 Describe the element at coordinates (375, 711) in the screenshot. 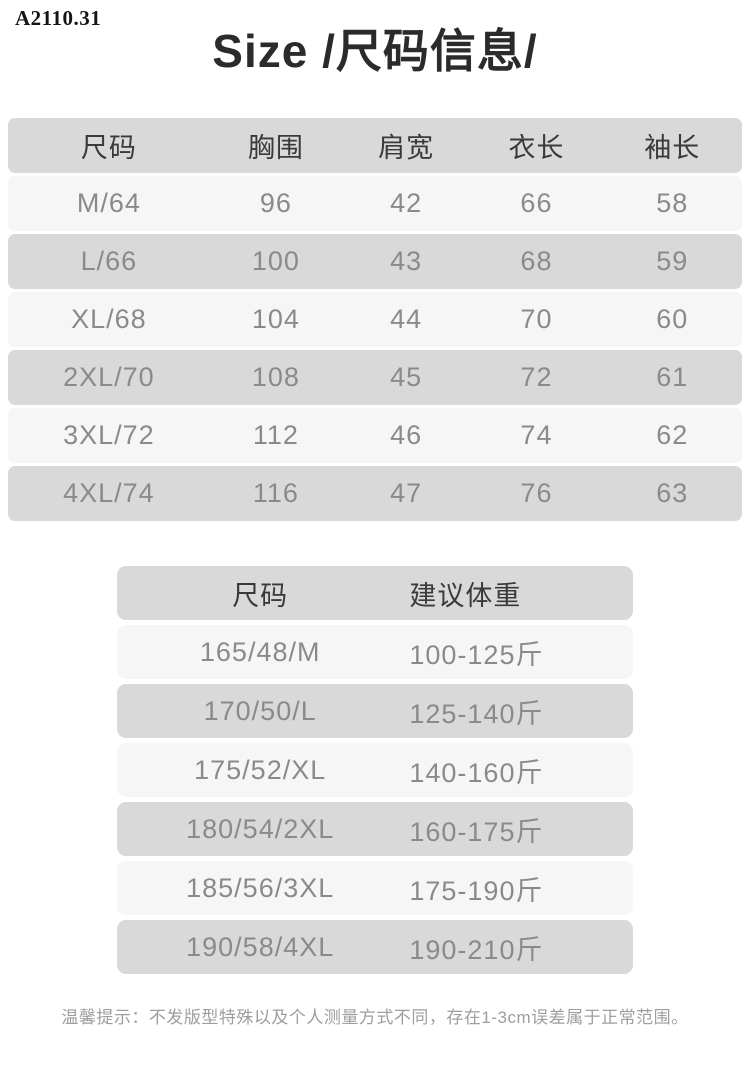

I see `weight-table-row: 170/50/L 125-140斤` at that location.